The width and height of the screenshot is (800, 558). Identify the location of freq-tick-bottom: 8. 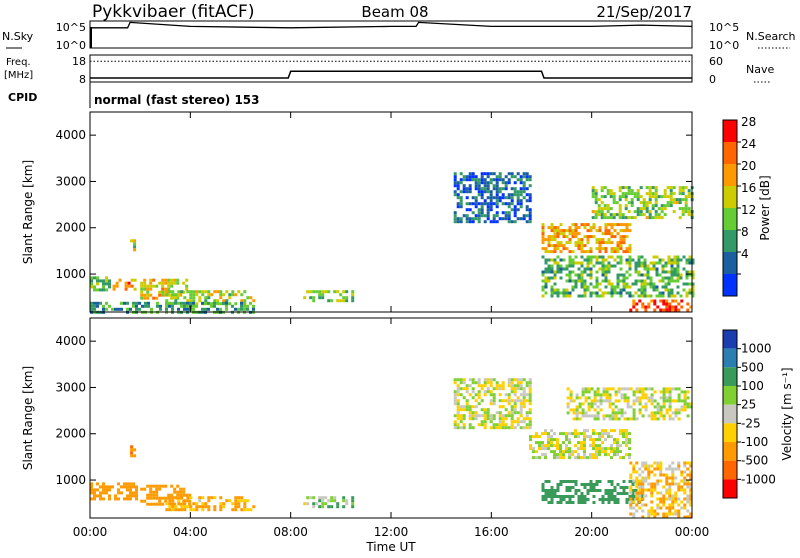
(82, 79).